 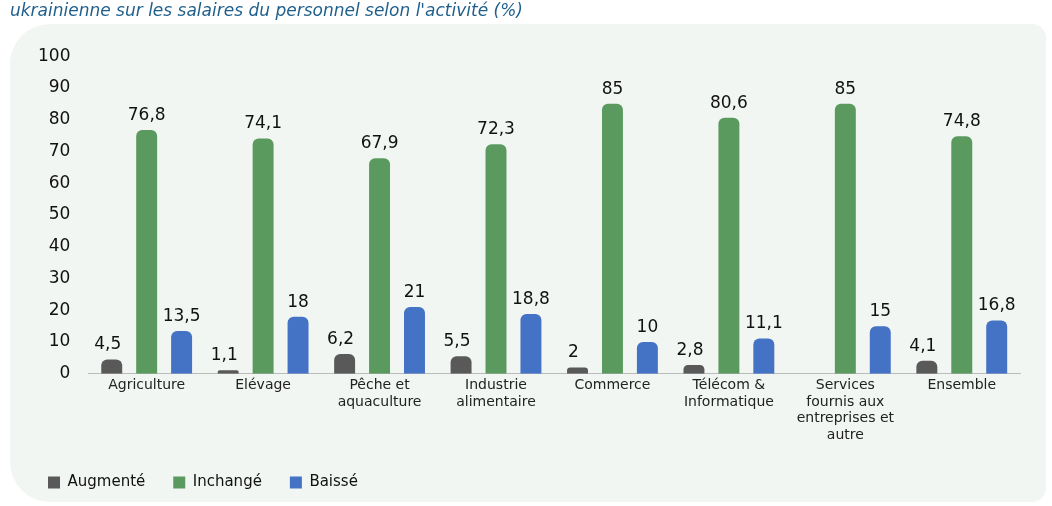 I want to click on y-tick-label: 20, so click(x=59, y=308).